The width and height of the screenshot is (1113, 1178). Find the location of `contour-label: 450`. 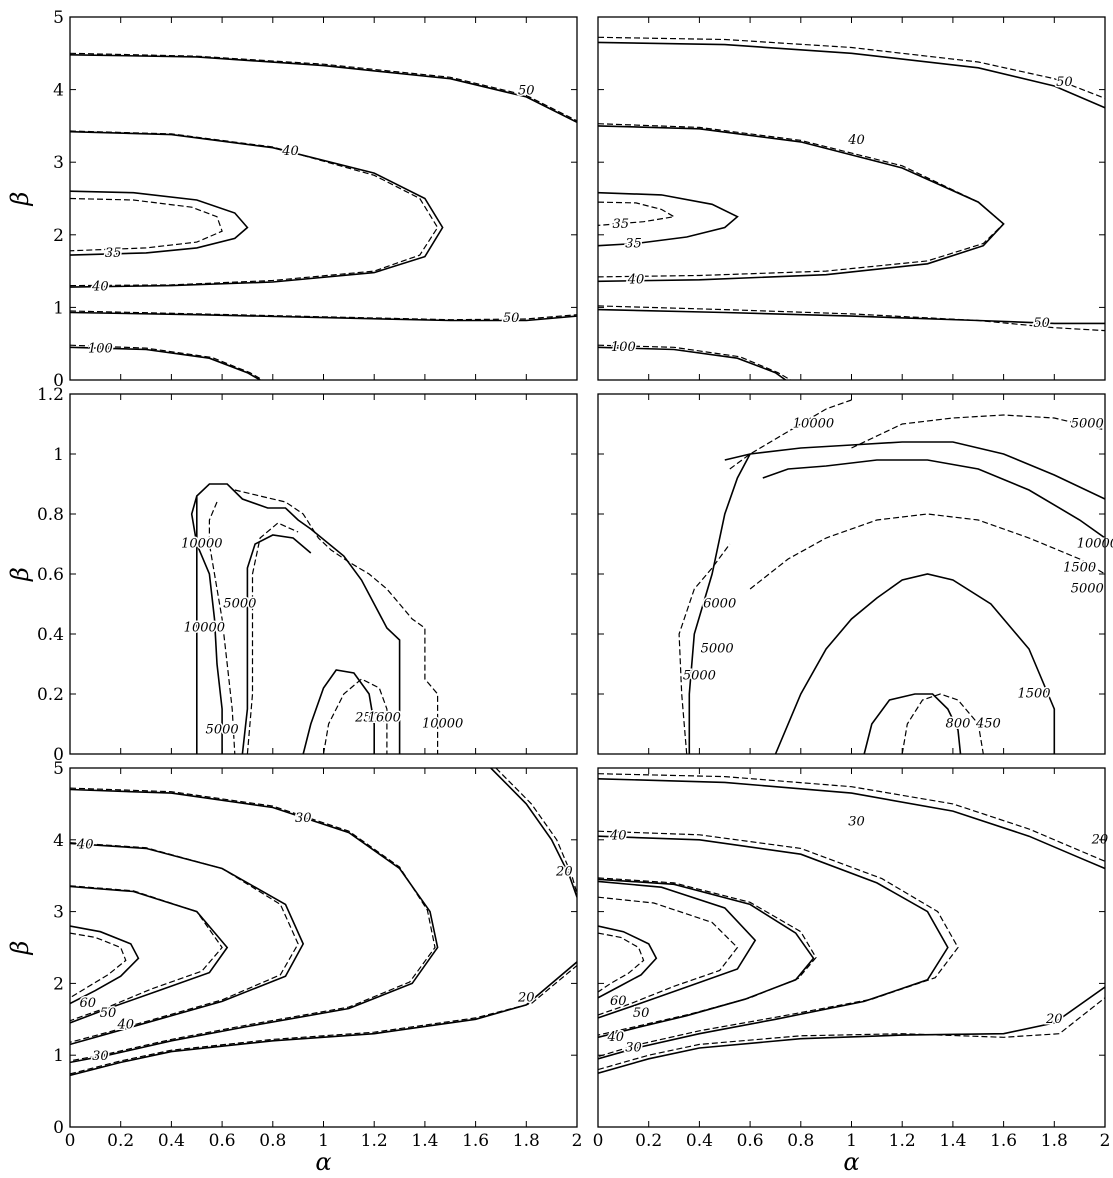

contour-label: 450 is located at coordinates (988, 724).